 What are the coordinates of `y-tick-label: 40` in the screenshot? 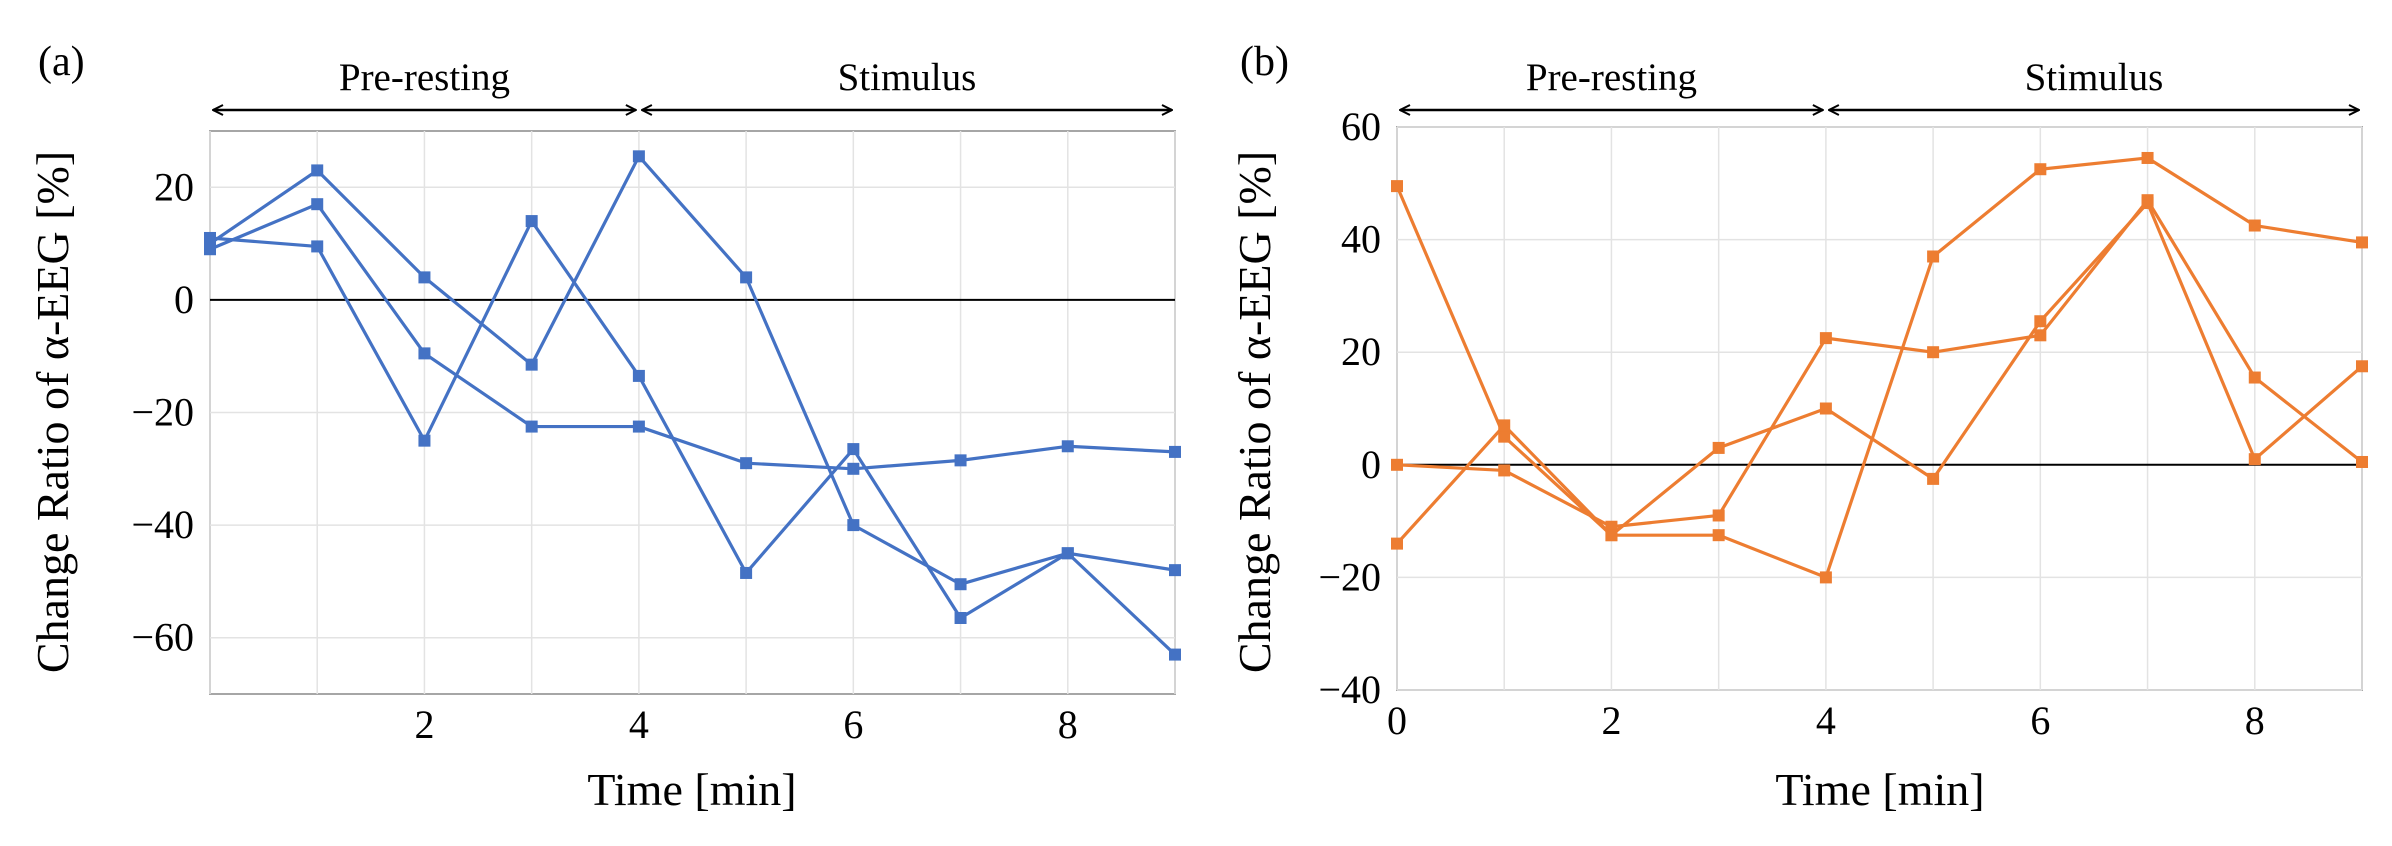 It's located at (1361, 239).